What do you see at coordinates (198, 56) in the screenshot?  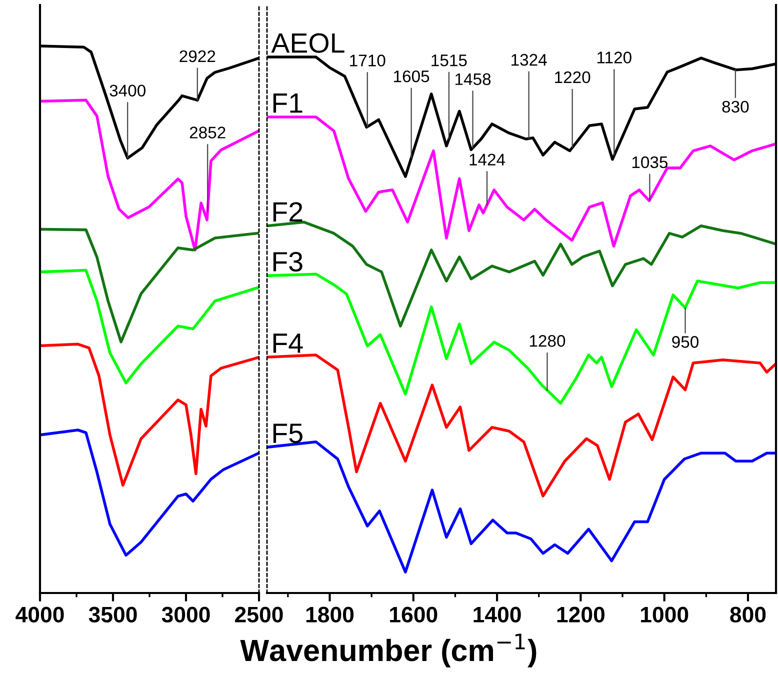 I see `annotation: 2922` at bounding box center [198, 56].